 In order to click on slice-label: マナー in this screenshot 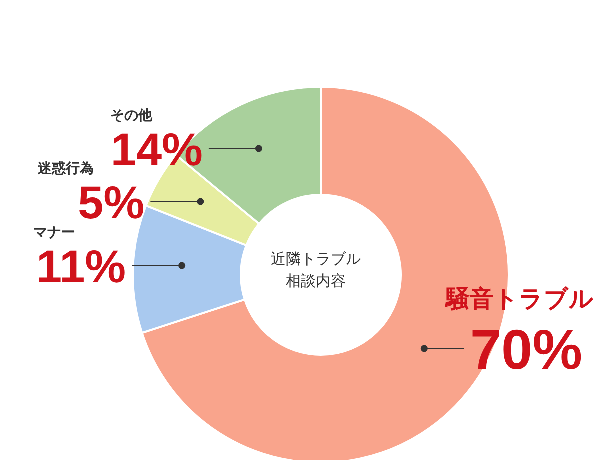, I will do `click(54, 232)`.